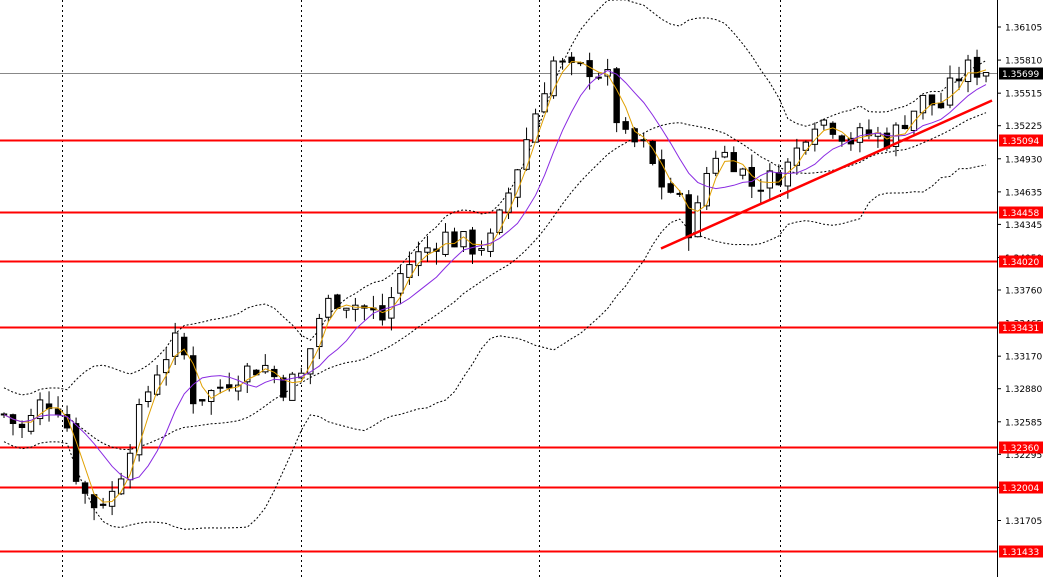 The height and width of the screenshot is (577, 1046). I want to click on current-price-label: 1.35699, so click(1020, 75).